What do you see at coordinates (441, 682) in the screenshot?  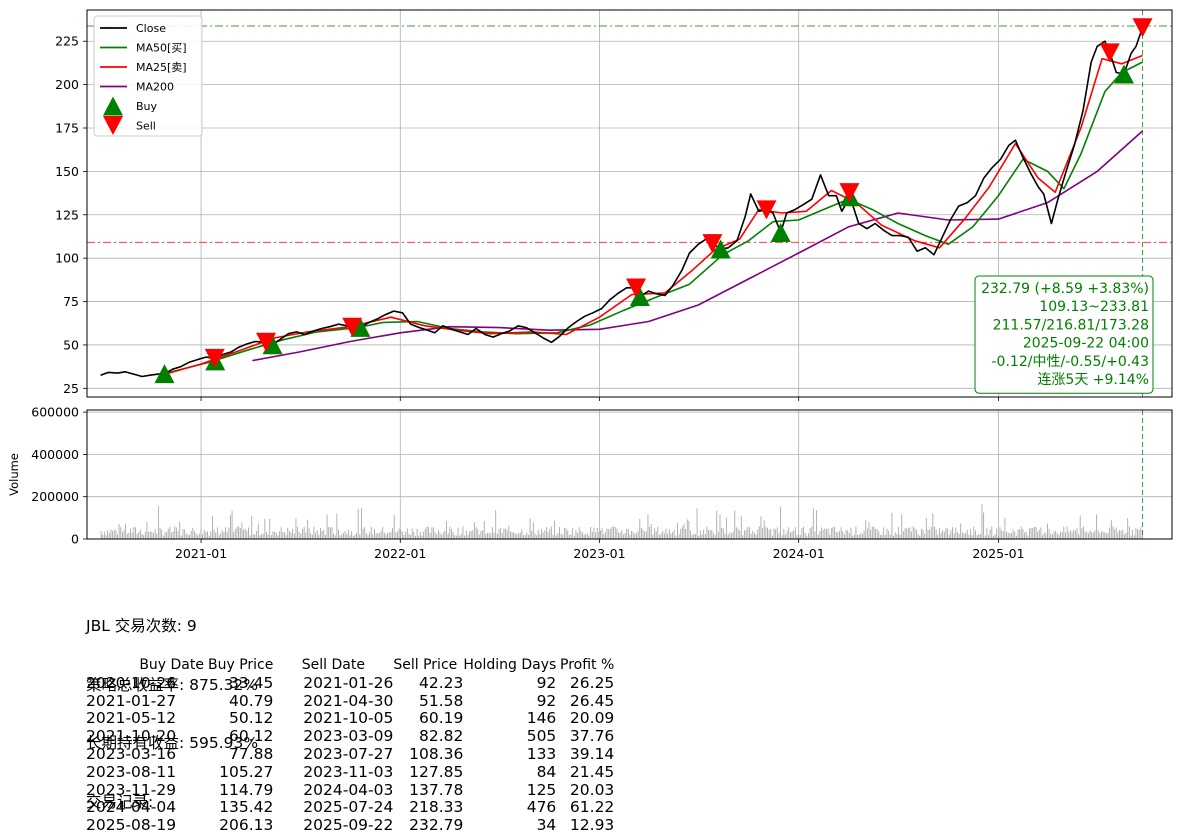 I see `sell-price: 42.23` at bounding box center [441, 682].